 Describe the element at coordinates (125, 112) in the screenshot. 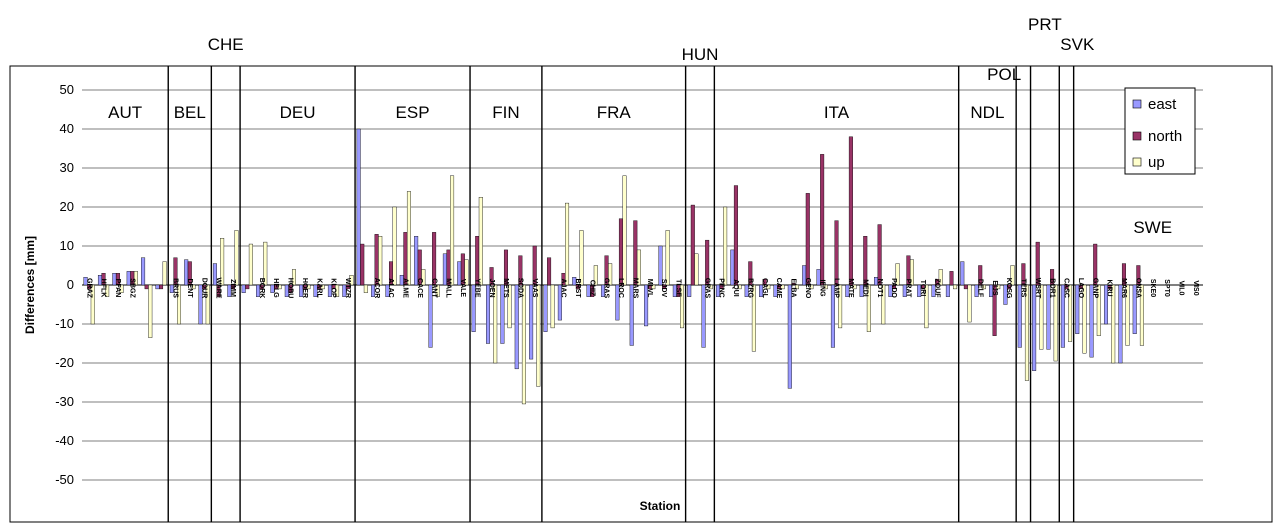

I see `country-label: AUT` at that location.